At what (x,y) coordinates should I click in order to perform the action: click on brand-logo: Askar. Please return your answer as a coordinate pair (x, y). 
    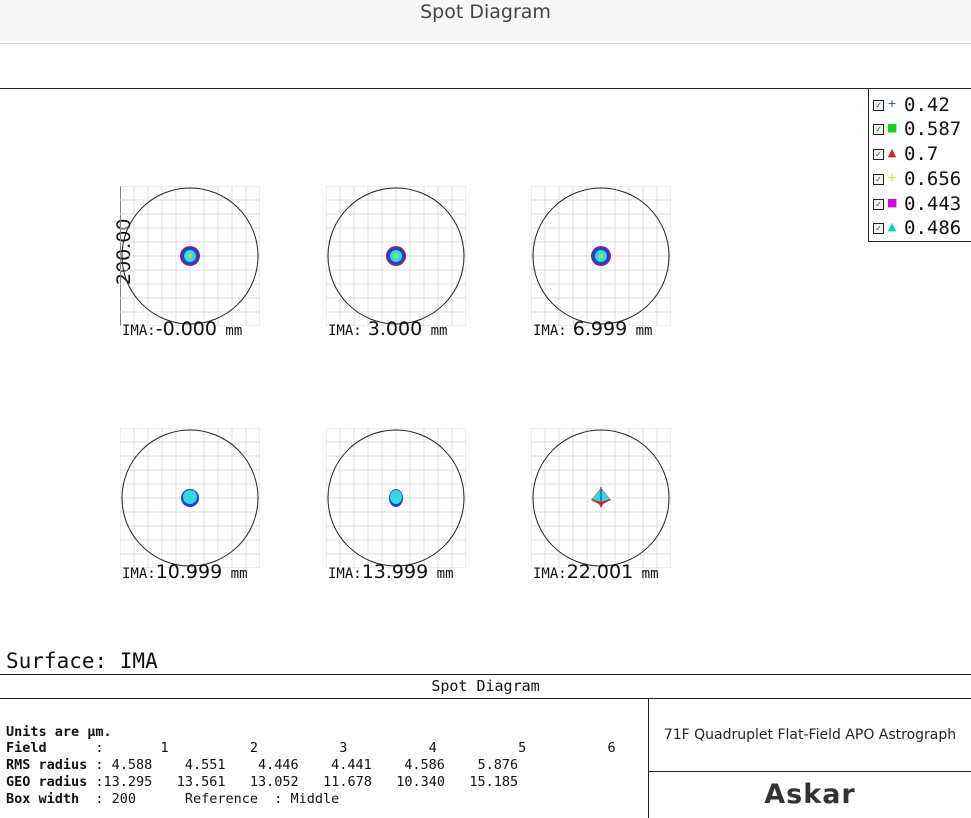
    Looking at the image, I should click on (810, 794).